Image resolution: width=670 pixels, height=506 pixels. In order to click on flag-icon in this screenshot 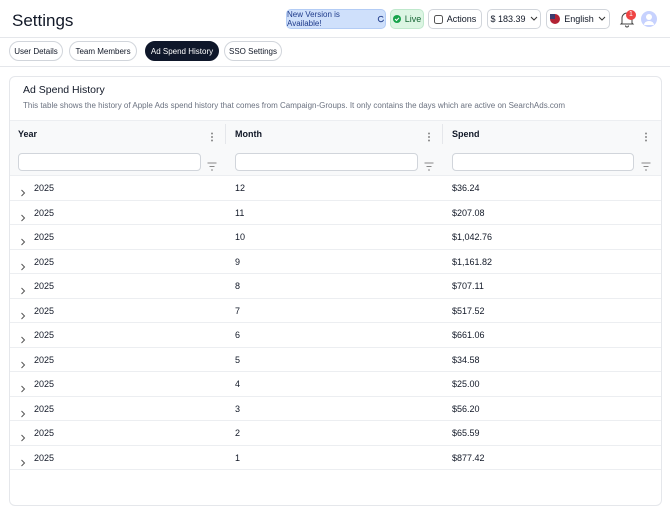, I will do `click(555, 19)`.